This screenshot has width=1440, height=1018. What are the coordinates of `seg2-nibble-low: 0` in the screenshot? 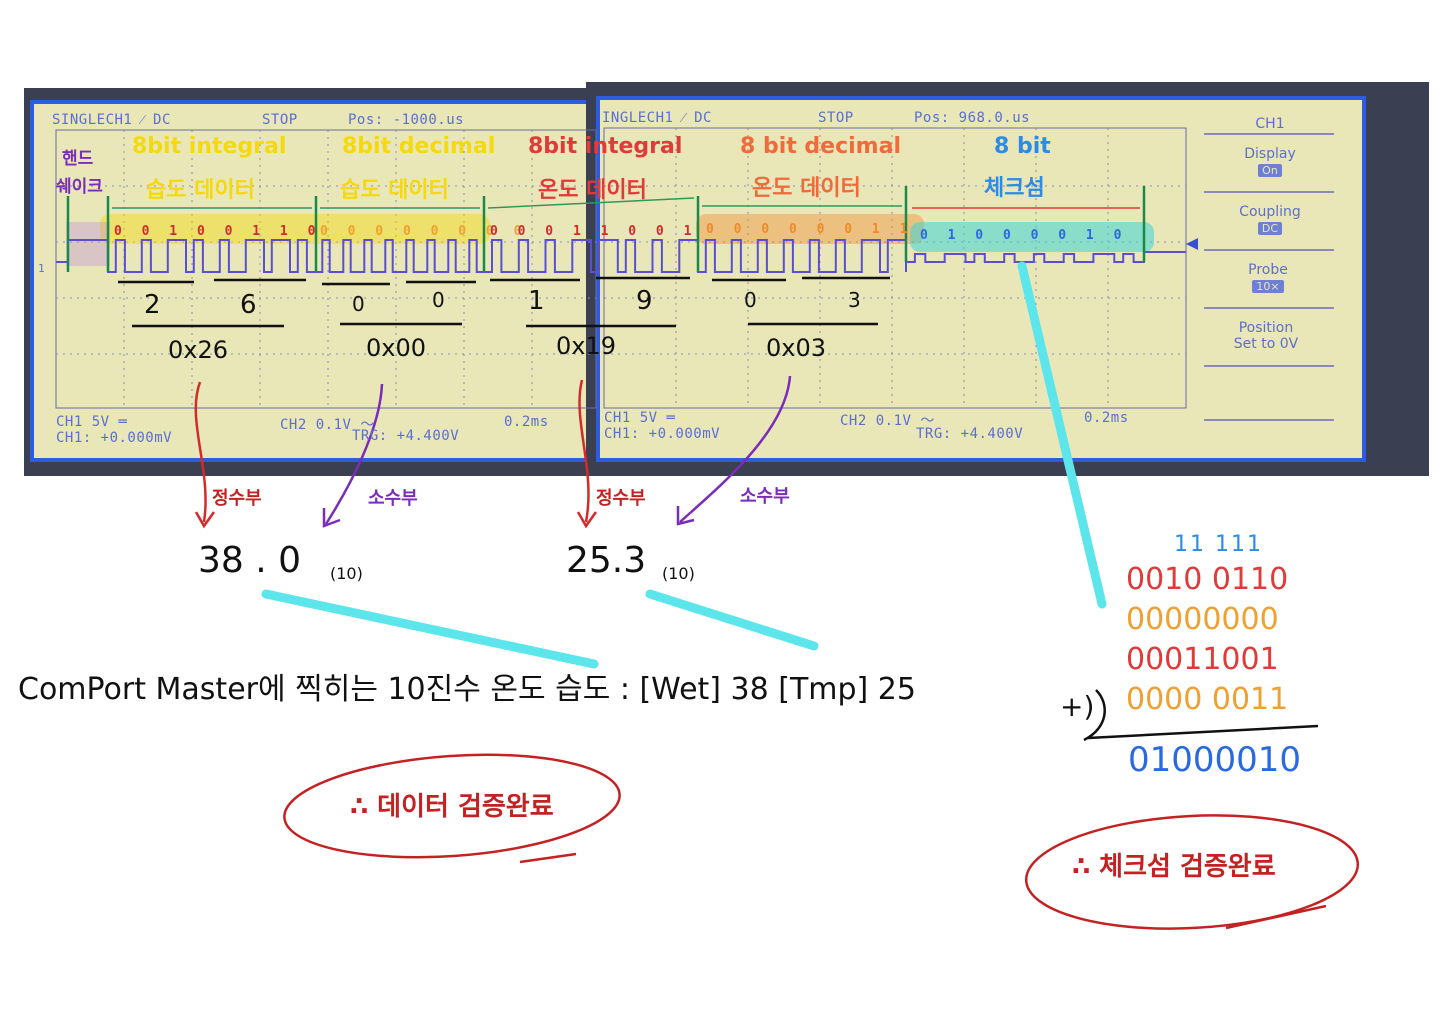 It's located at (438, 300).